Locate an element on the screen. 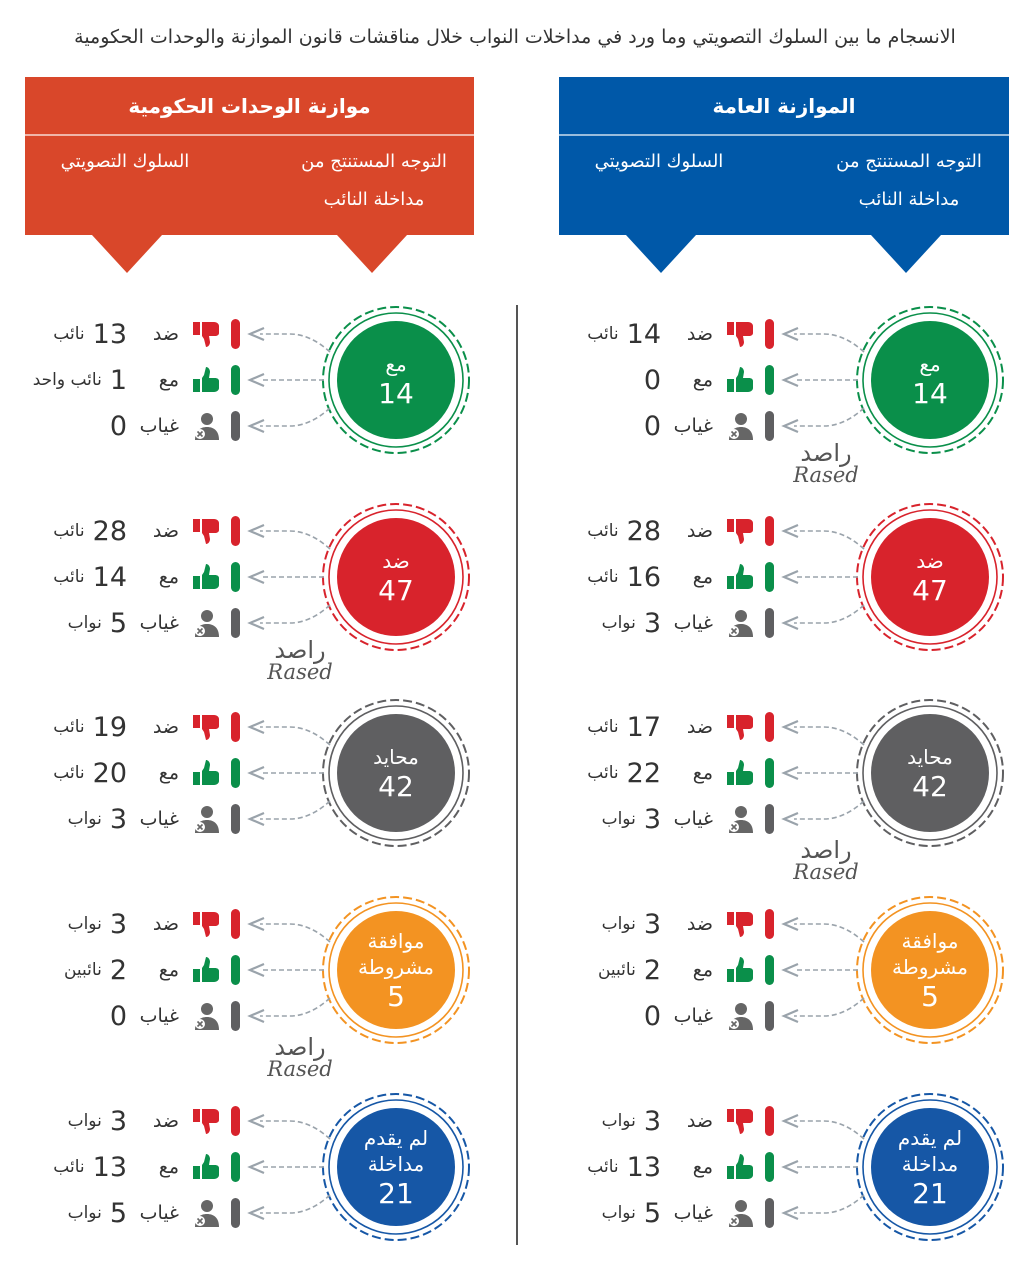  rased-watermark: راصد Rased is located at coordinates (826, 463).